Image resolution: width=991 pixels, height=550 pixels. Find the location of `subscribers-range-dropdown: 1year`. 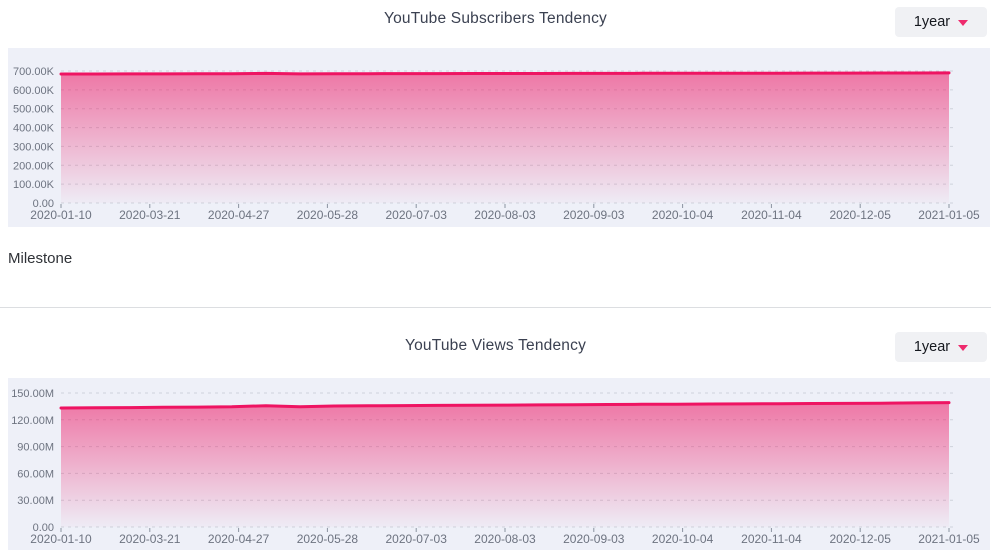

subscribers-range-dropdown: 1year is located at coordinates (941, 22).